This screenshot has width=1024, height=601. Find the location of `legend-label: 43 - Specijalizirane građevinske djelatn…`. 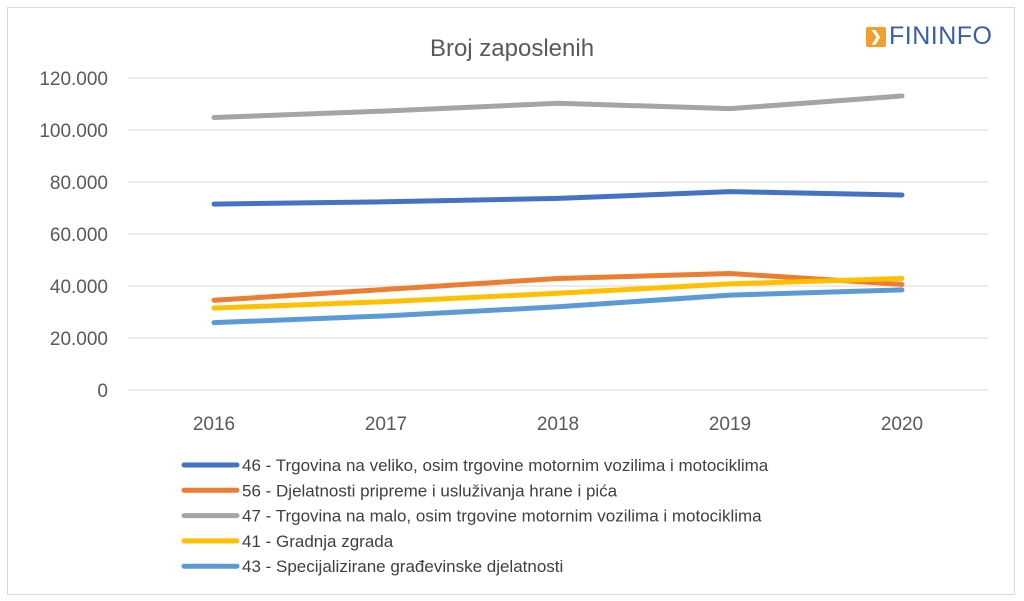

legend-label: 43 - Specijalizirane građevinske djelatn… is located at coordinates (402, 566).